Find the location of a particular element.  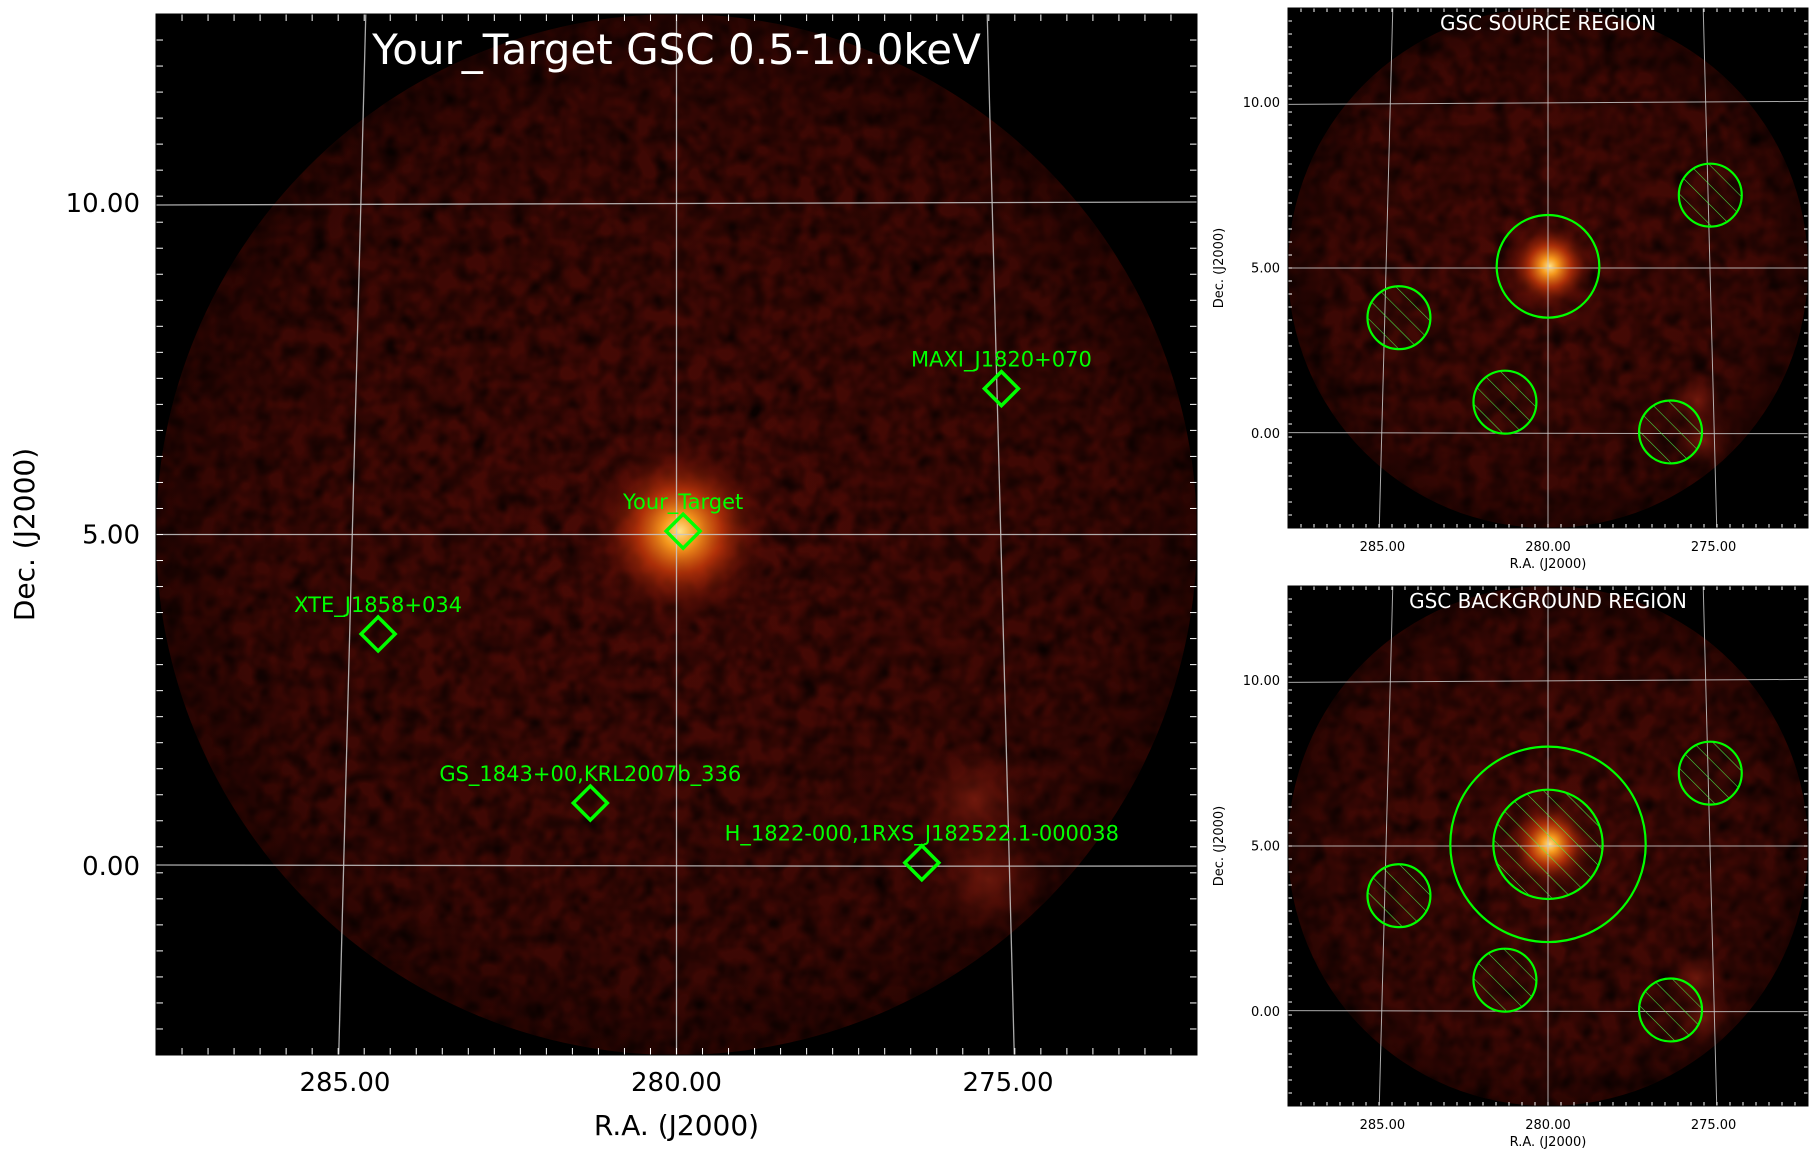

faint-emission is located at coordinates (988, 879).